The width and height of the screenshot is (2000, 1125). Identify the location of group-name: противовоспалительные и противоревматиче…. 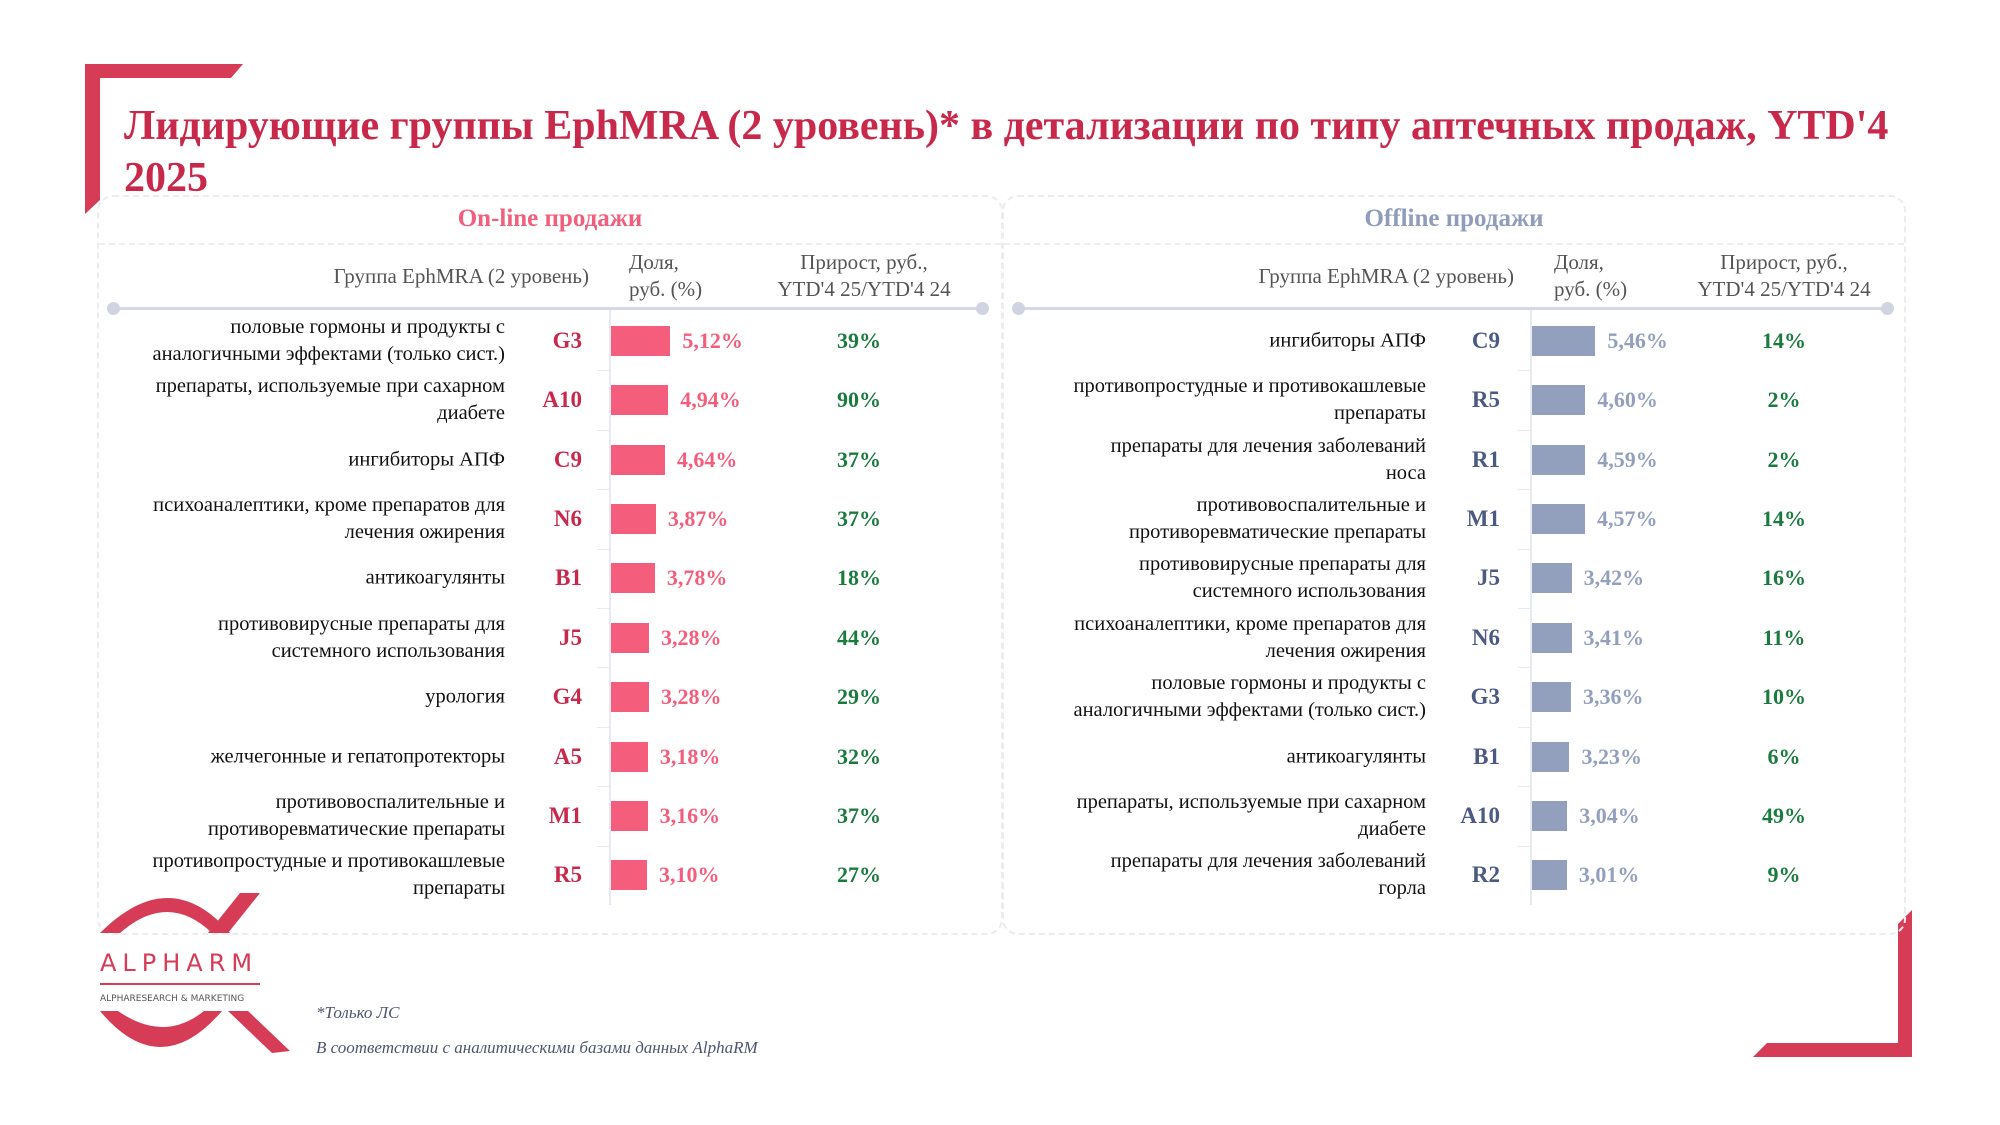
(356, 815).